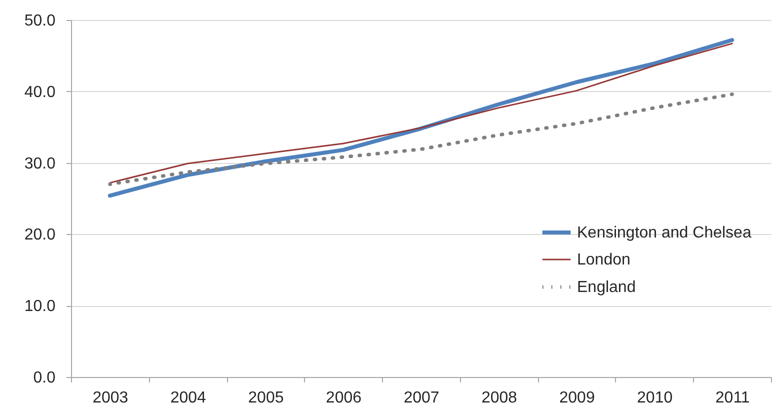  What do you see at coordinates (603, 260) in the screenshot?
I see `legend-label: London` at bounding box center [603, 260].